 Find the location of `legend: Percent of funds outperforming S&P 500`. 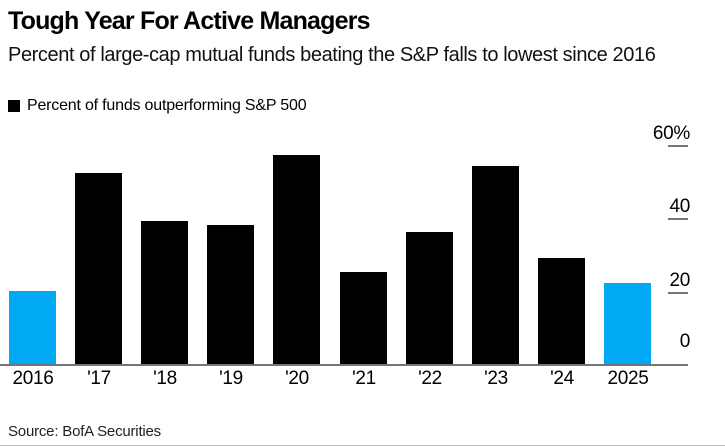

legend: Percent of funds outperforming S&P 500 is located at coordinates (157, 105).